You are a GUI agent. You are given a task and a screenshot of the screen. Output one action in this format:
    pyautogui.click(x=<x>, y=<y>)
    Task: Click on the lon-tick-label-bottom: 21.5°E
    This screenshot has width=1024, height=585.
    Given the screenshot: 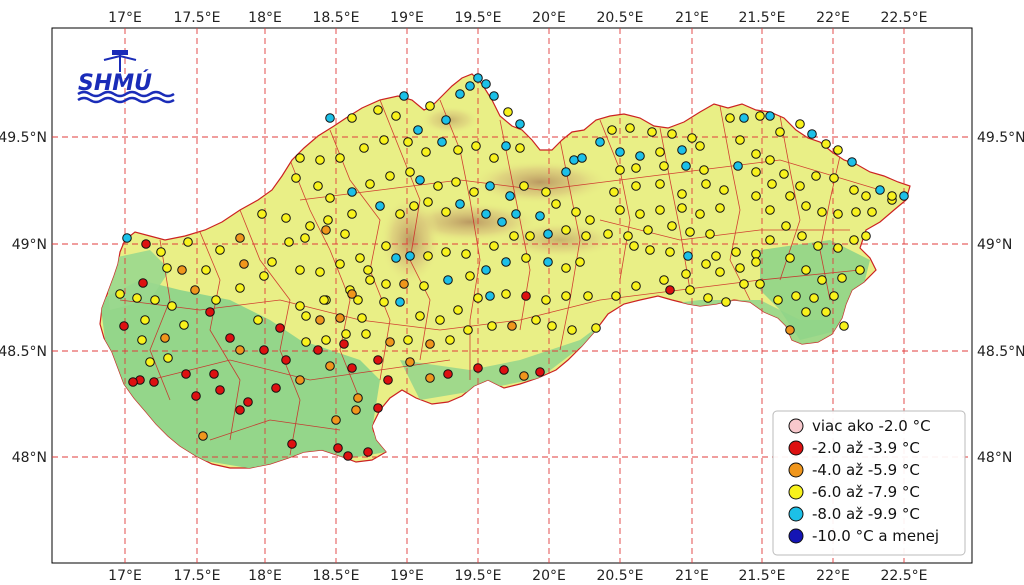 What is the action you would take?
    pyautogui.click(x=761, y=576)
    